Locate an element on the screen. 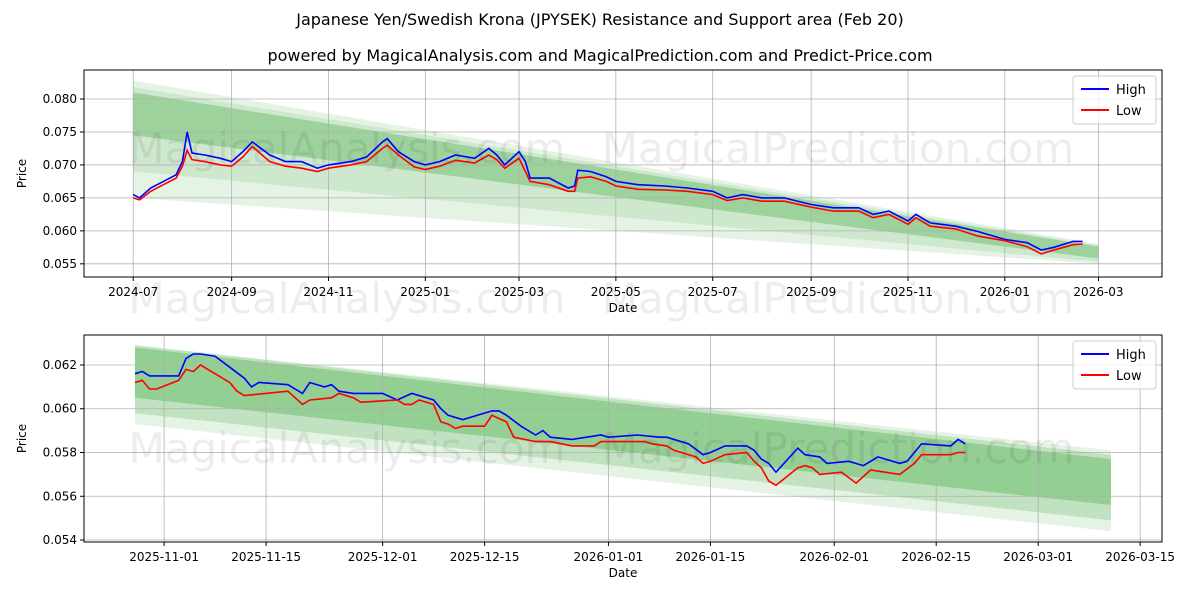 This screenshot has width=1200, height=600. x-tick-label: 2026-02-01 is located at coordinates (834, 557).